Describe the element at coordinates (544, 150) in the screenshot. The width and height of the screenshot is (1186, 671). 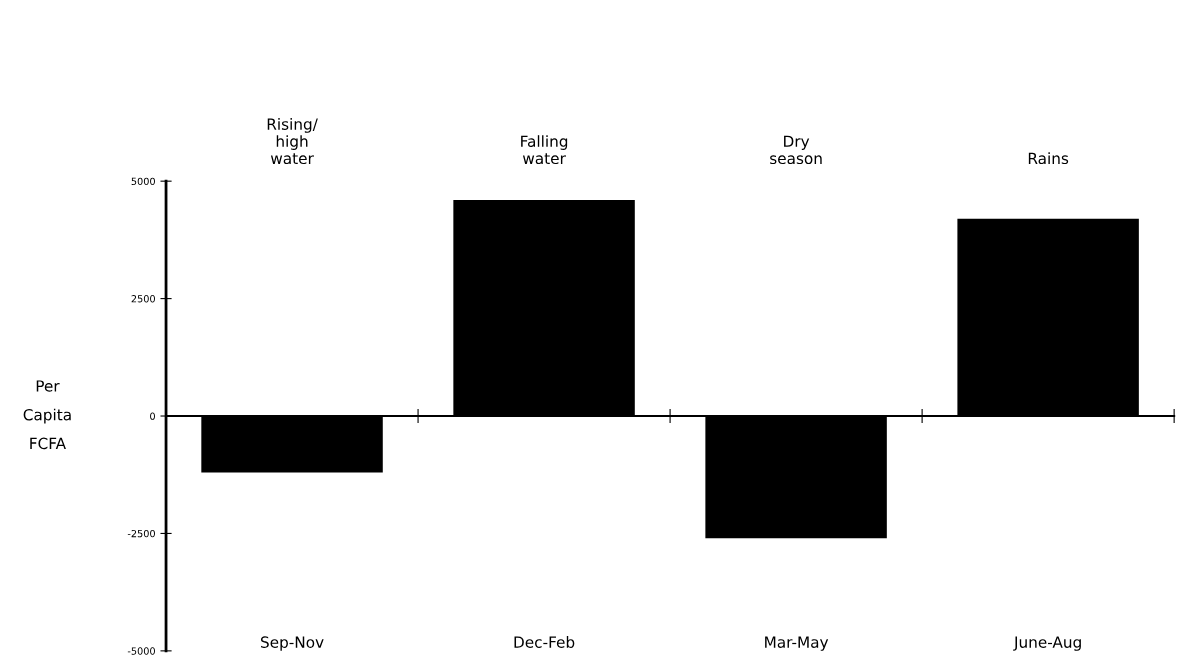
I see `text: Falling water` at that location.